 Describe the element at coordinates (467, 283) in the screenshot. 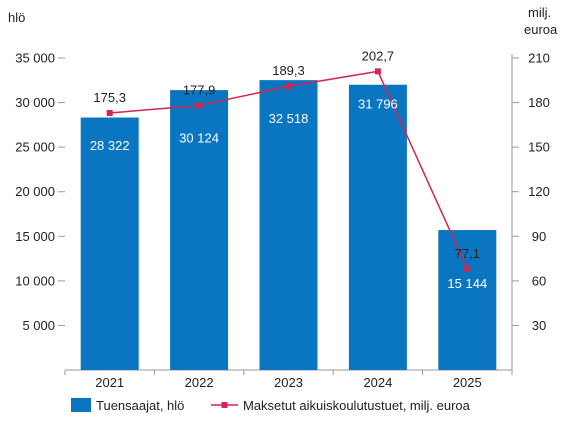

I see `bar-value-label: 15 144` at that location.